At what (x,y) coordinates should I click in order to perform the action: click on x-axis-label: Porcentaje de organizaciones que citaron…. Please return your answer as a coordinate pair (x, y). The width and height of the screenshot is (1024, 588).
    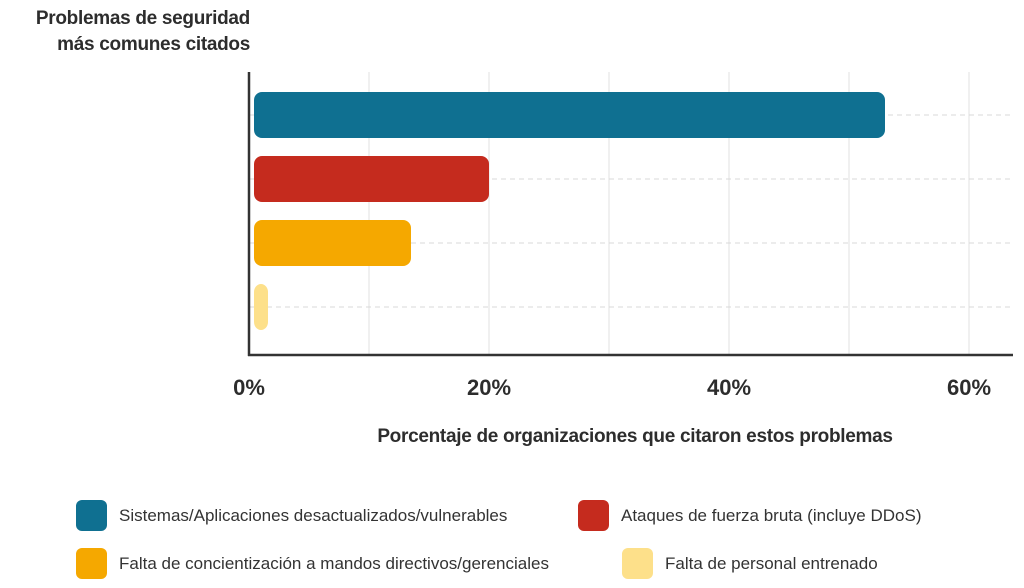
    Looking at the image, I should click on (635, 436).